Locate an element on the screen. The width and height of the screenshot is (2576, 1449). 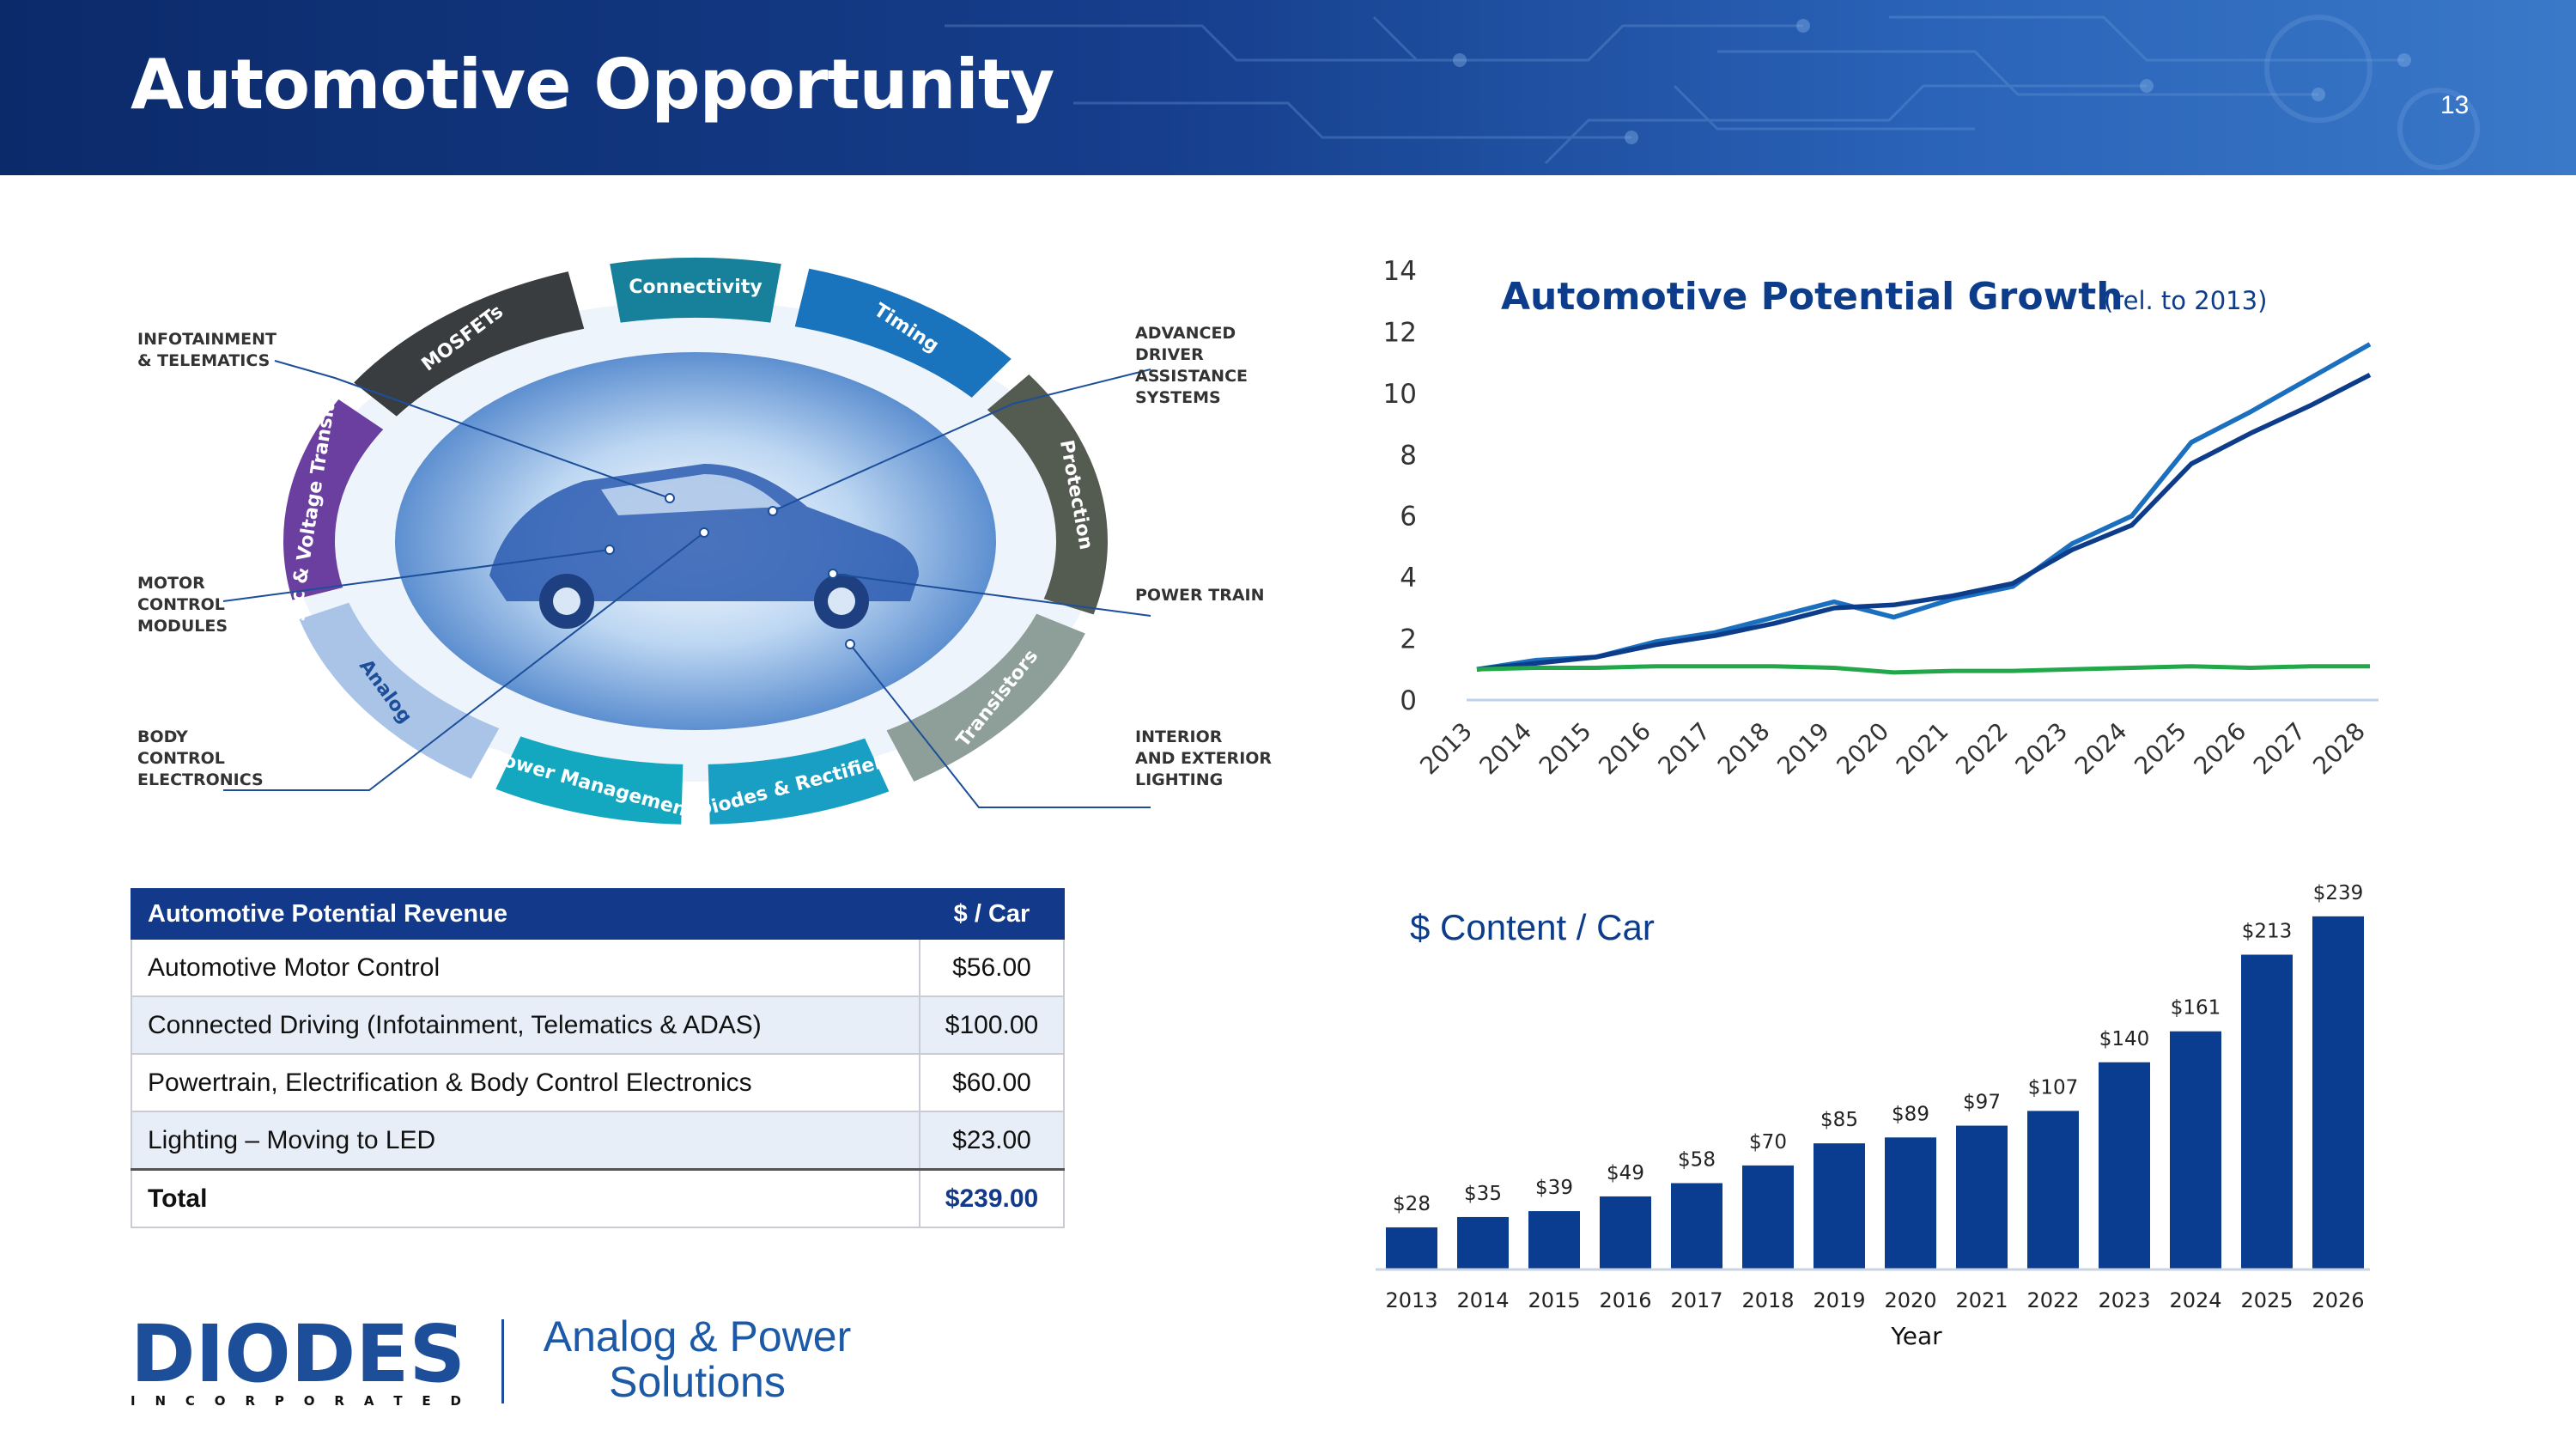
table-total-row: Total $239.00 is located at coordinates (598, 1198).